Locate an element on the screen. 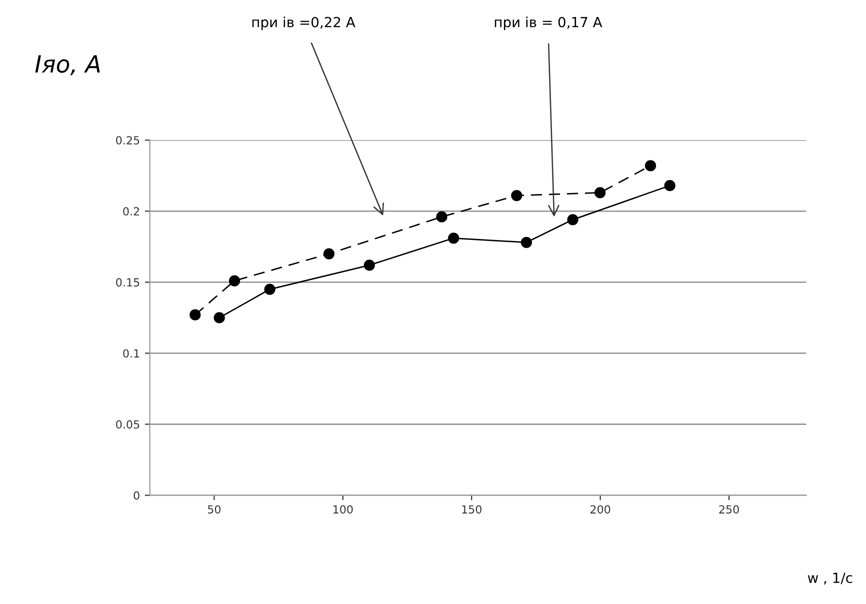 Image resolution: width=866 pixels, height=604 pixels. y-tick-label: 0.15 is located at coordinates (128, 282).